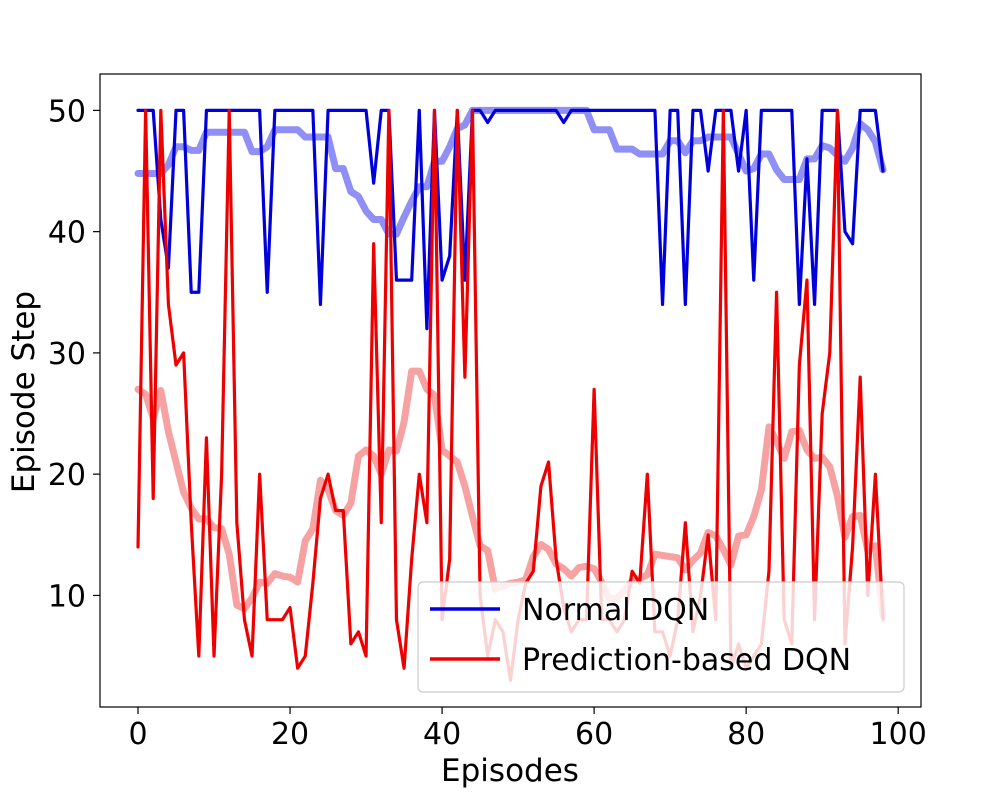 This screenshot has width=1000, height=800. I want to click on legend-box, so click(661, 637).